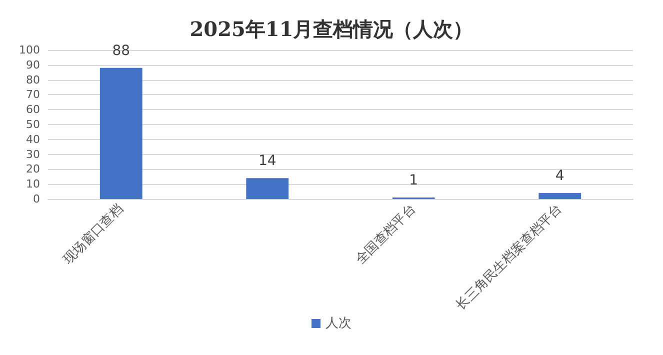 Image resolution: width=663 pixels, height=355 pixels. What do you see at coordinates (509, 257) in the screenshot?
I see `x-tick-label: 长三角民生档案查档平台` at bounding box center [509, 257].